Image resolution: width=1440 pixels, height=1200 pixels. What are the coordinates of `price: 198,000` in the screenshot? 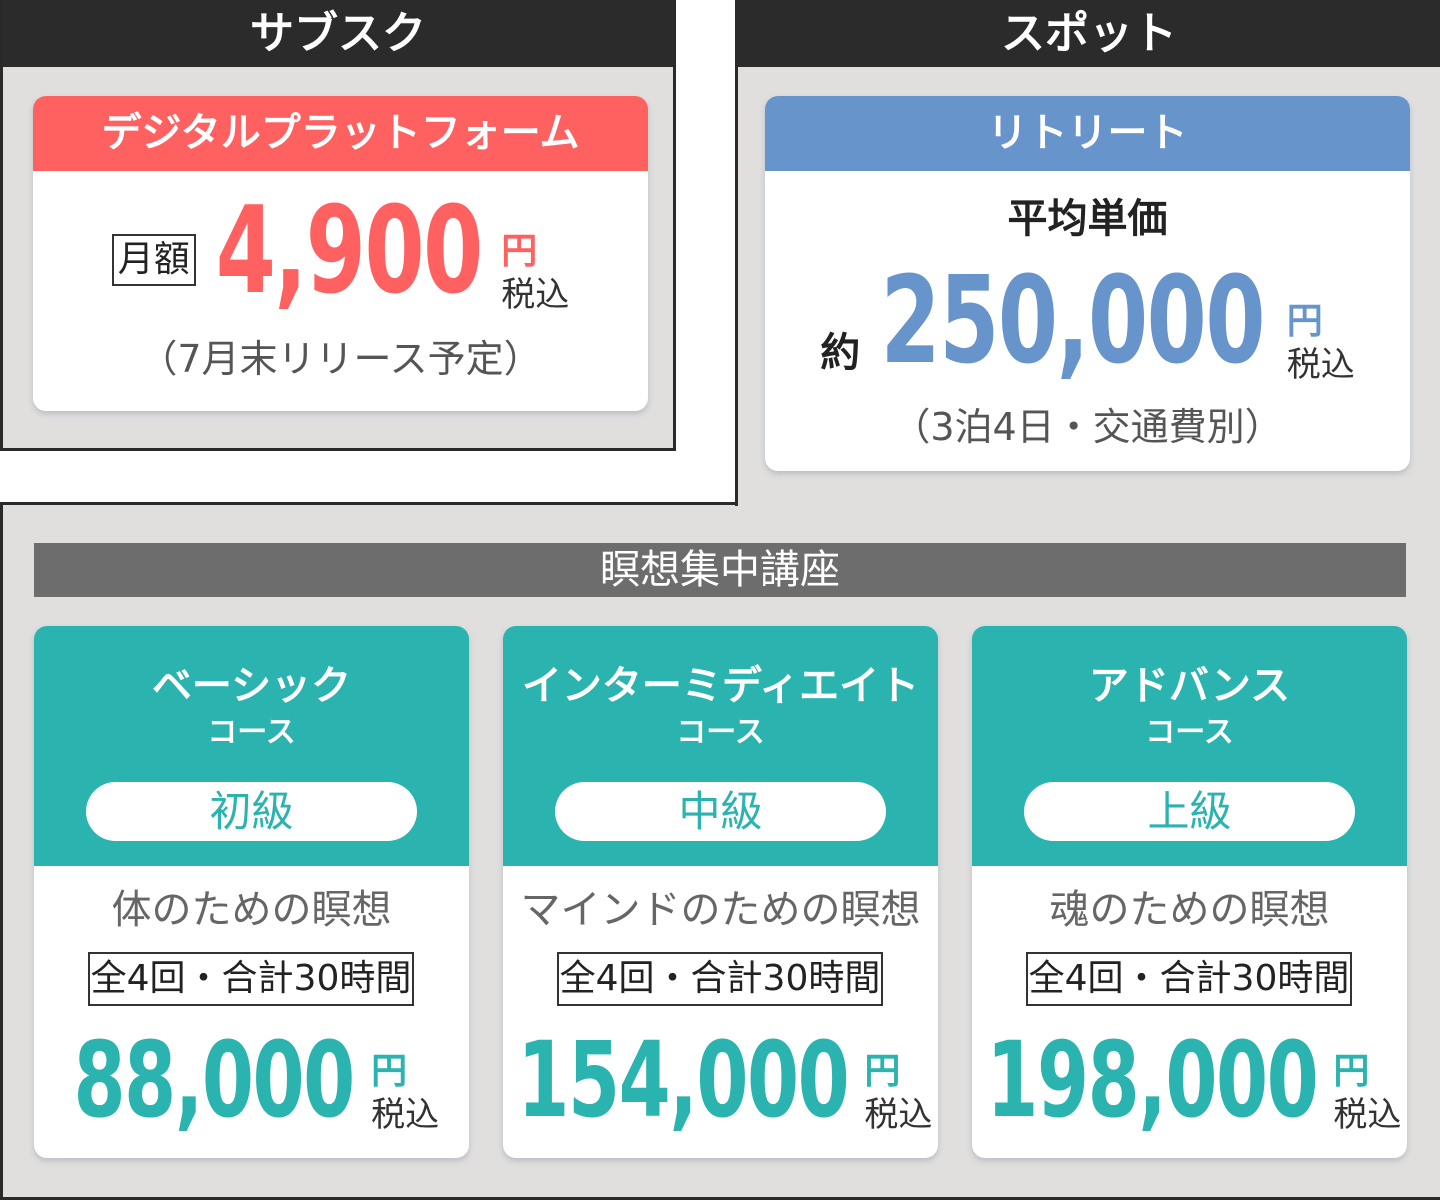 It's located at (1152, 1080).